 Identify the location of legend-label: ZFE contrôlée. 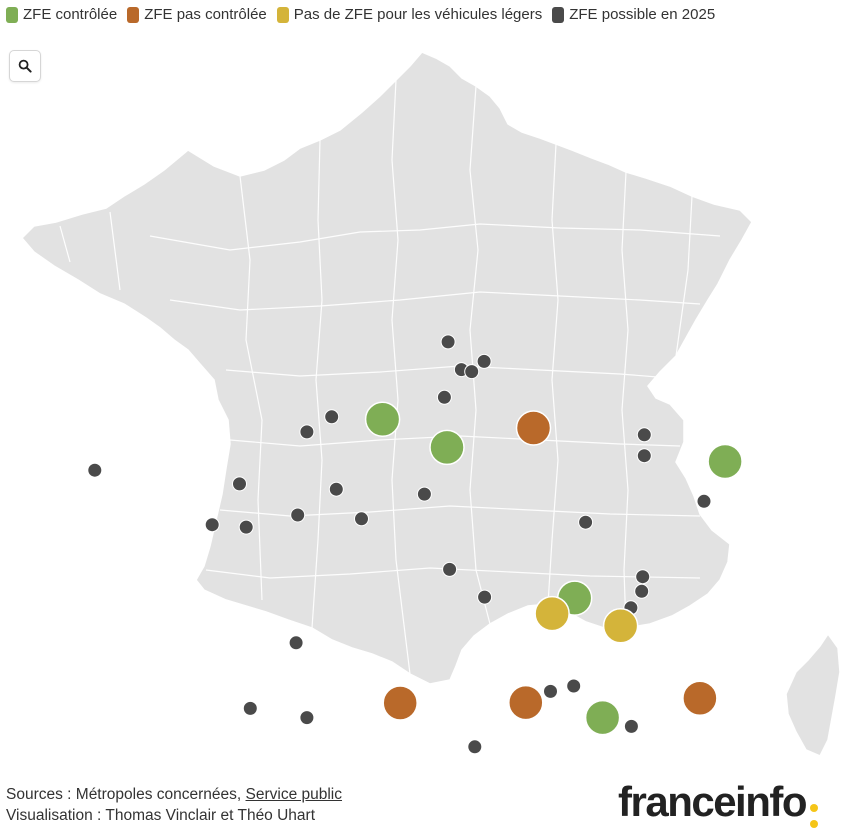
(70, 14).